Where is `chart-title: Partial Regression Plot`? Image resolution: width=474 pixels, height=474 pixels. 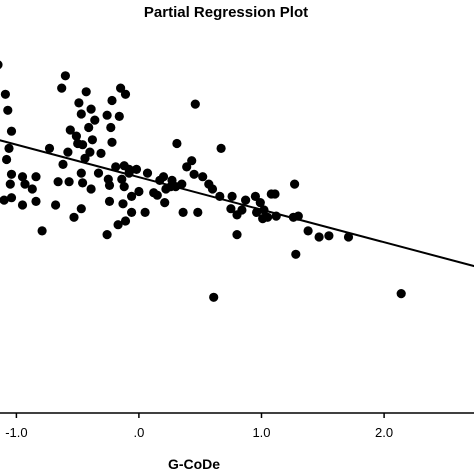
chart-title: Partial Regression Plot is located at coordinates (226, 12).